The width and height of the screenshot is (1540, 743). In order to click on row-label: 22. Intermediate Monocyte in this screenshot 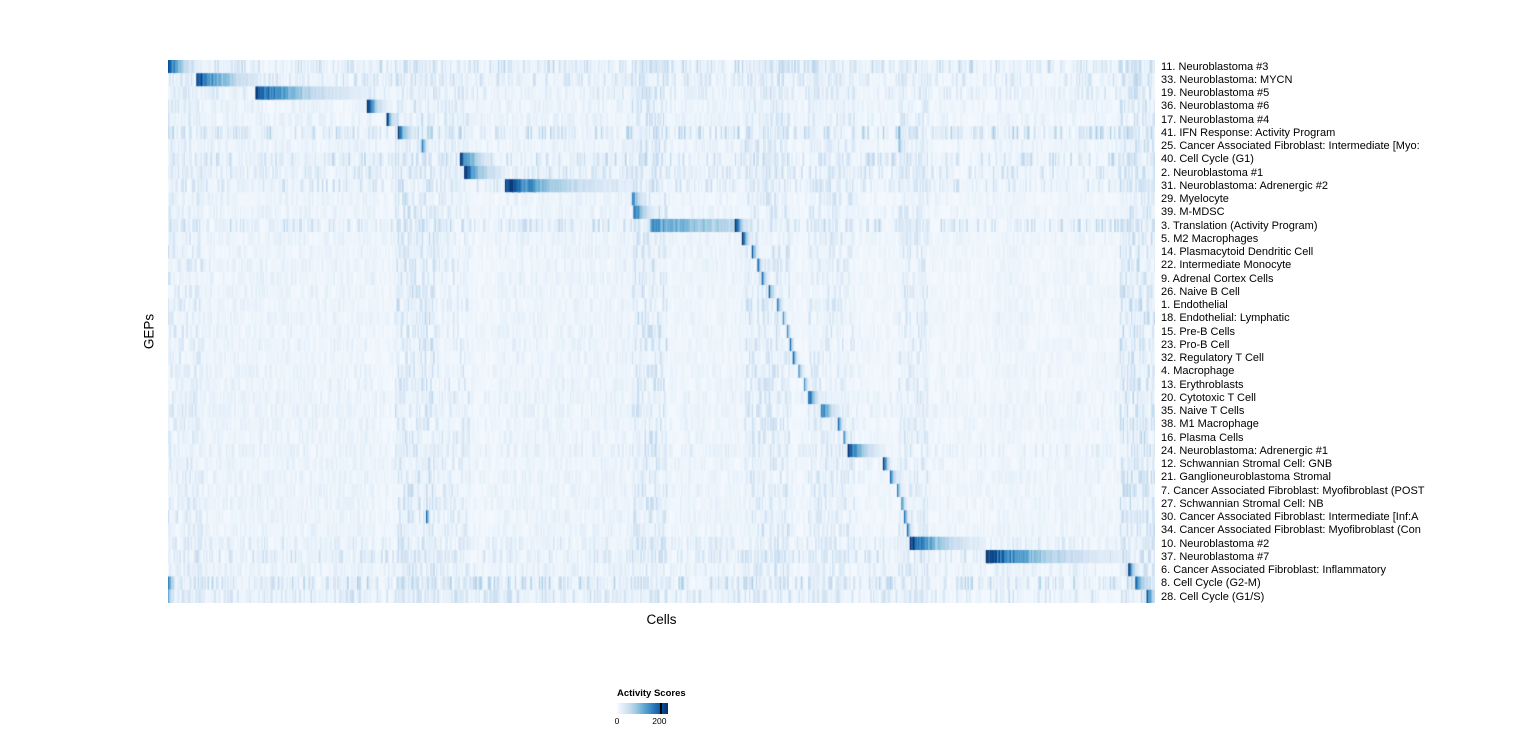, I will do `click(1226, 265)`.